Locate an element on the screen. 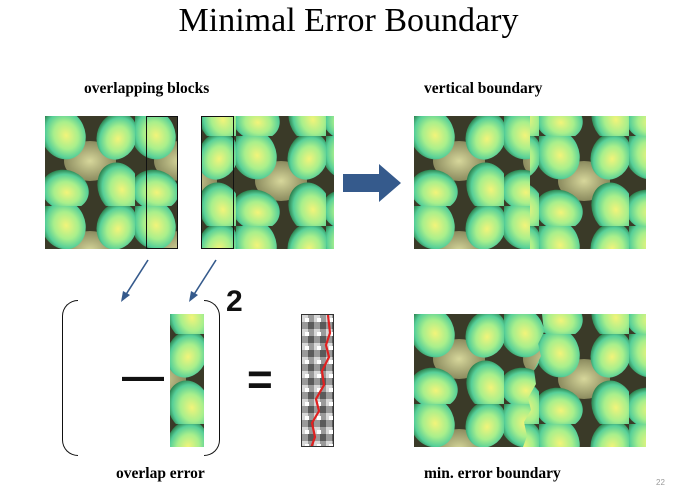  slide-title: Minimal Error Boundary is located at coordinates (348, 20).